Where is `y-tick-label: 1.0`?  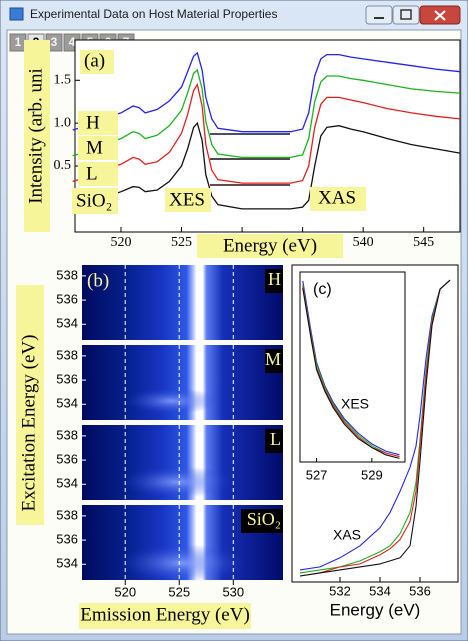 y-tick-label: 1.0 is located at coordinates (63, 122).